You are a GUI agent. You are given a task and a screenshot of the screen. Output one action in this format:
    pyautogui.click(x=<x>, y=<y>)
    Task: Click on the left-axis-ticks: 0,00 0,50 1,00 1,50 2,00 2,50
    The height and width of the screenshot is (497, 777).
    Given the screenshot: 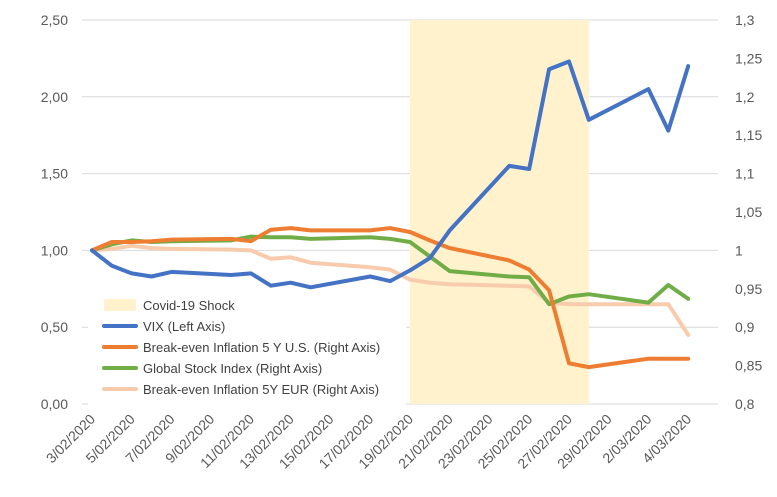 What is the action you would take?
    pyautogui.click(x=54, y=212)
    